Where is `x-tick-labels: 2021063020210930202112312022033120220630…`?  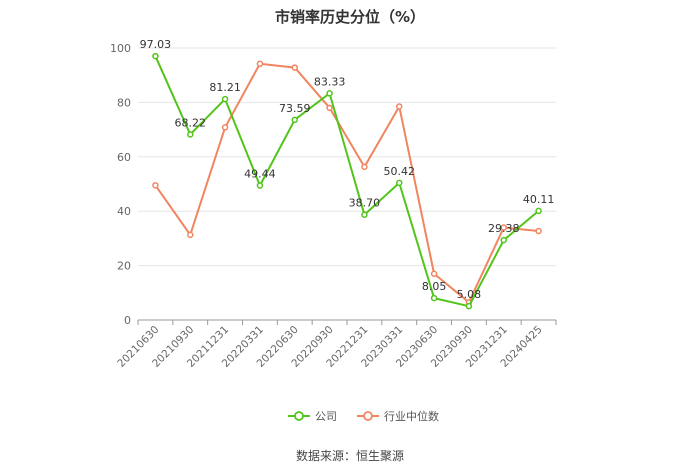 x-tick-labels: 2021063020210930202112312022033120220630… is located at coordinates (329, 347).